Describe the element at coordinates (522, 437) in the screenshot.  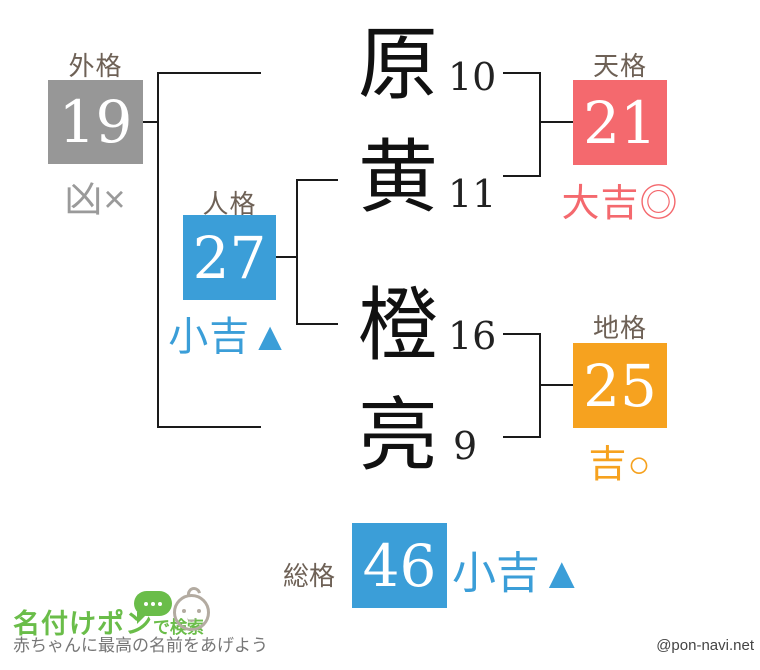
I see `chikaku-bracket-bottom-line` at that location.